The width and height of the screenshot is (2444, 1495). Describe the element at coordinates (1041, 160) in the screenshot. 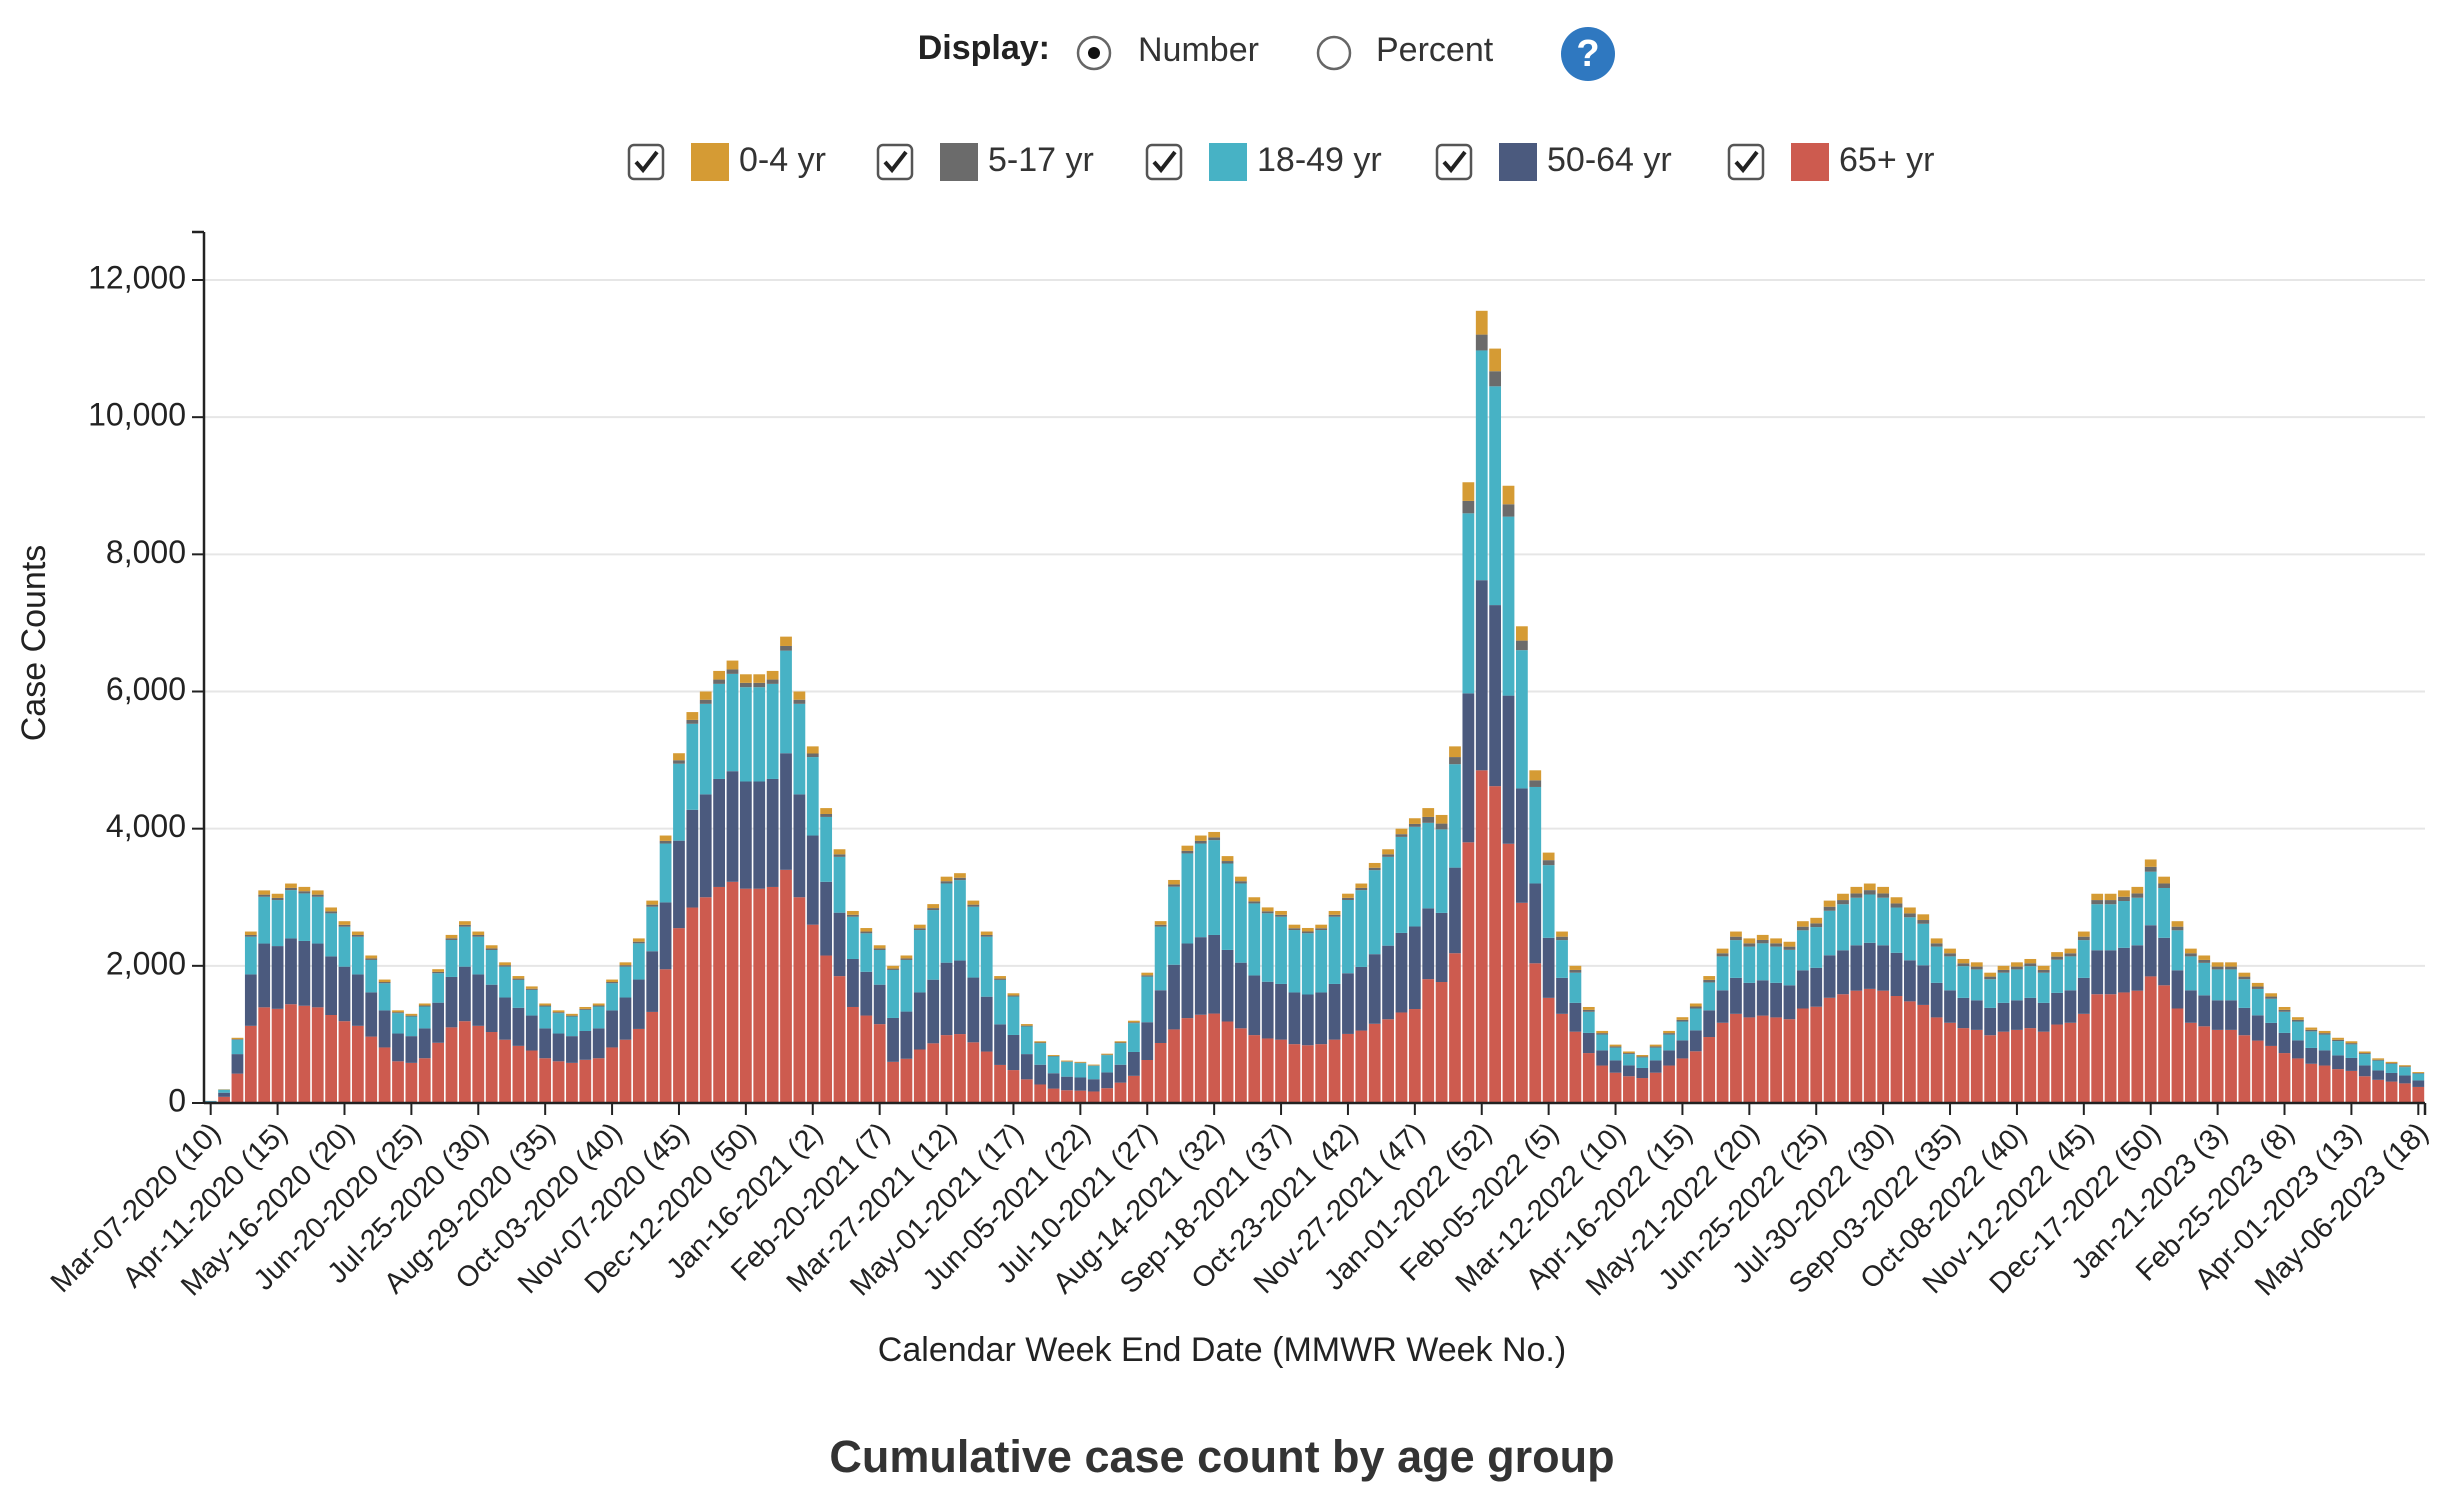

I see `legend-label: 5-17 yr` at that location.